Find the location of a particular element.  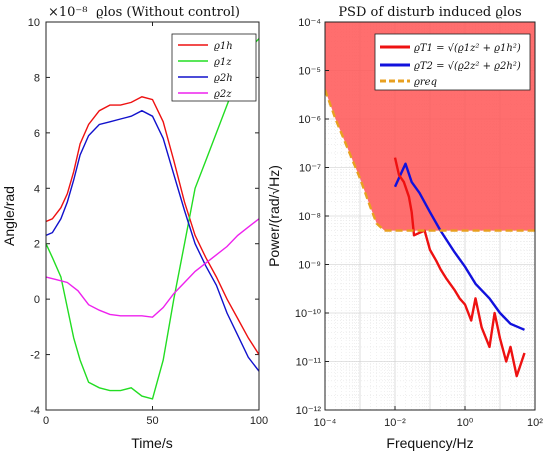

psd-ytick-label: 10⁻¹⁰ is located at coordinates (308, 314).